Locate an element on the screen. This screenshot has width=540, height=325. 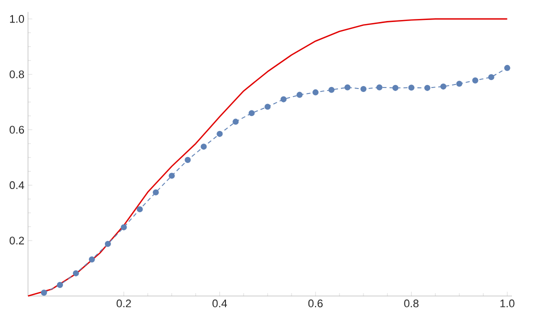
x-tick-label: 0.6 is located at coordinates (315, 304).